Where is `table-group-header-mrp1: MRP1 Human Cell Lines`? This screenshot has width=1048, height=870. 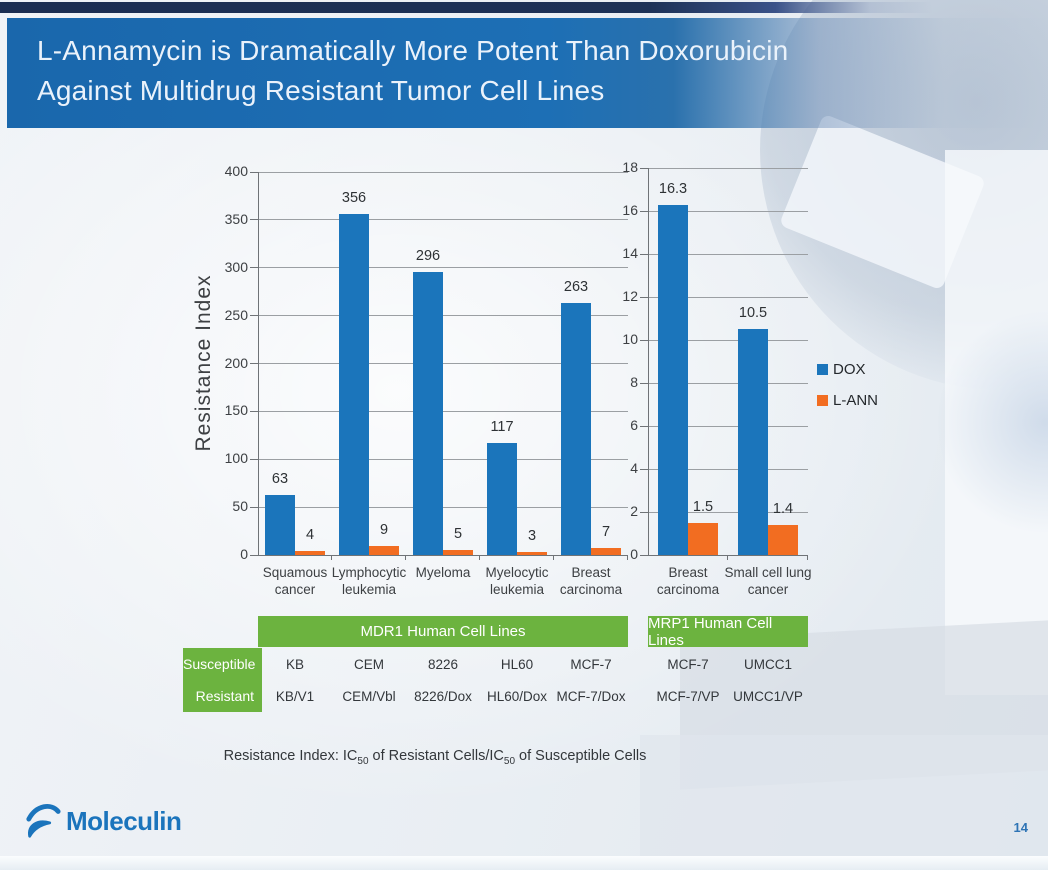 table-group-header-mrp1: MRP1 Human Cell Lines is located at coordinates (728, 632).